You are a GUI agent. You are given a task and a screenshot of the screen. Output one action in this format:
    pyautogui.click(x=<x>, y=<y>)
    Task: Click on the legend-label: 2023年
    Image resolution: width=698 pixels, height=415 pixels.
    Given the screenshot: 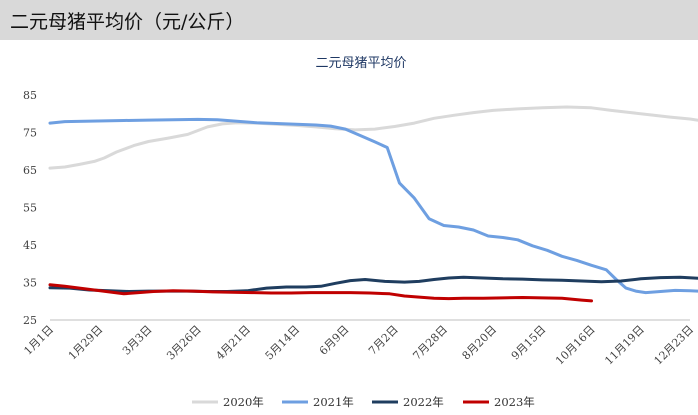 What is the action you would take?
    pyautogui.click(x=514, y=402)
    